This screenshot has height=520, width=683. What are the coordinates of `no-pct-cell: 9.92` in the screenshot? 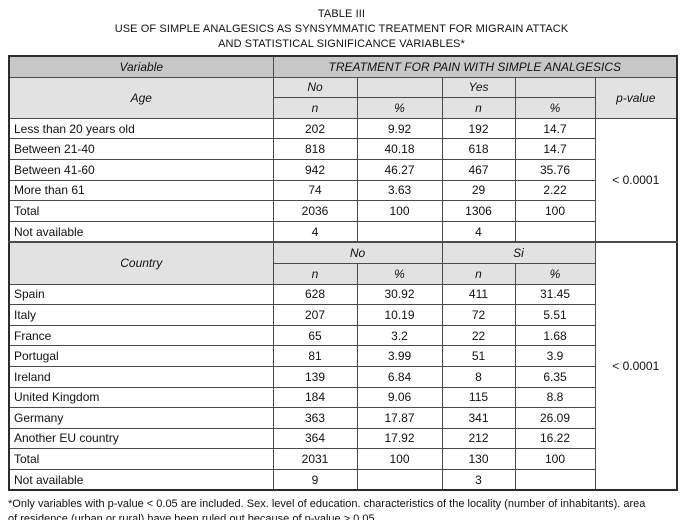 It's located at (399, 128).